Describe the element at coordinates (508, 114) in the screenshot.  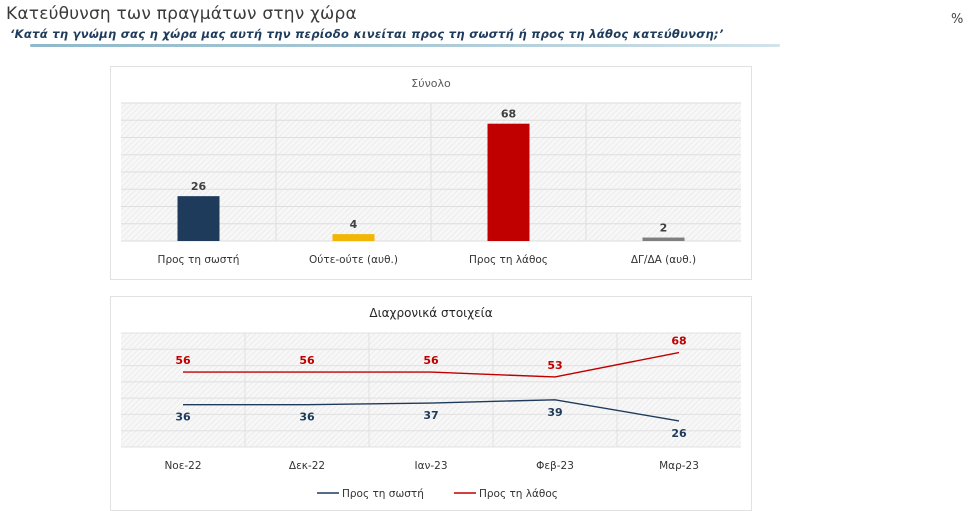
I see `bar-data-label: 68` at that location.